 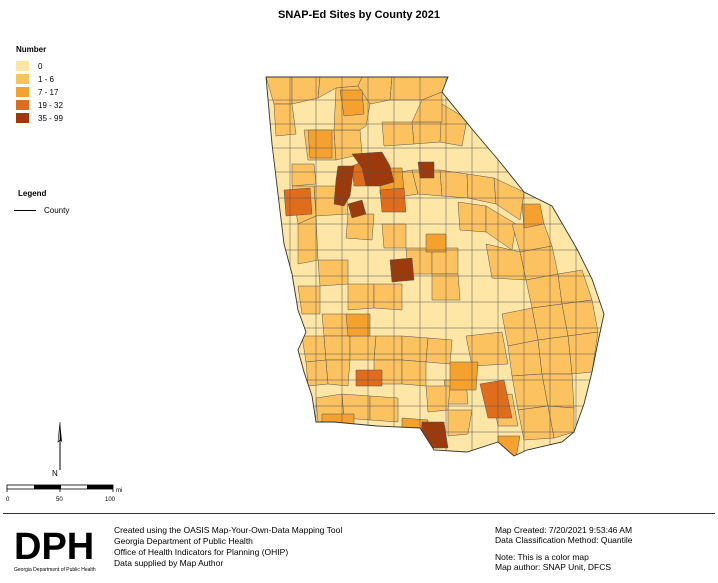 I want to click on county-line-symbol, so click(x=25, y=211).